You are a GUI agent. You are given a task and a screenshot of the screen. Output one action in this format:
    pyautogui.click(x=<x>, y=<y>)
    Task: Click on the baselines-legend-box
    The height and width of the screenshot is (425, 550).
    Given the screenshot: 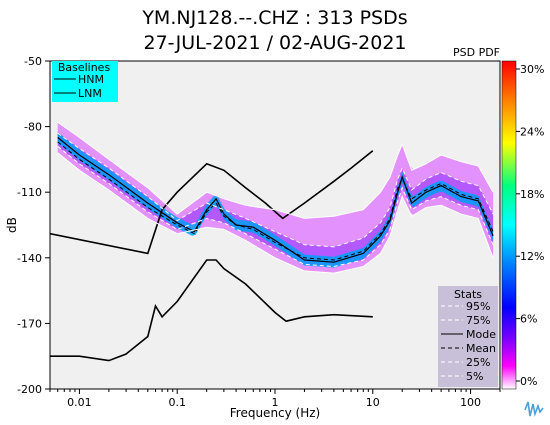 What is the action you would take?
    pyautogui.click(x=85, y=81)
    